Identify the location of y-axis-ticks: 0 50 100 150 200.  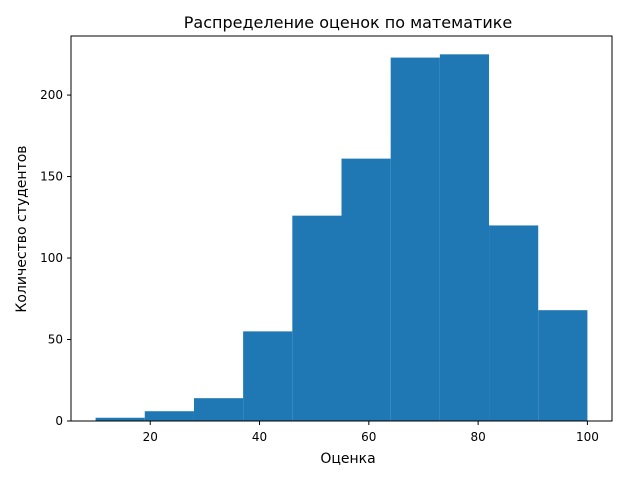
(55, 258).